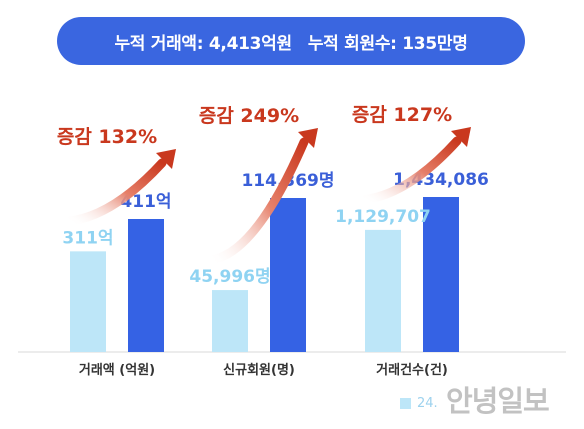 The width and height of the screenshot is (584, 429). What do you see at coordinates (383, 217) in the screenshot?
I see `value-label-prev-3: 1,129,707` at bounding box center [383, 217].